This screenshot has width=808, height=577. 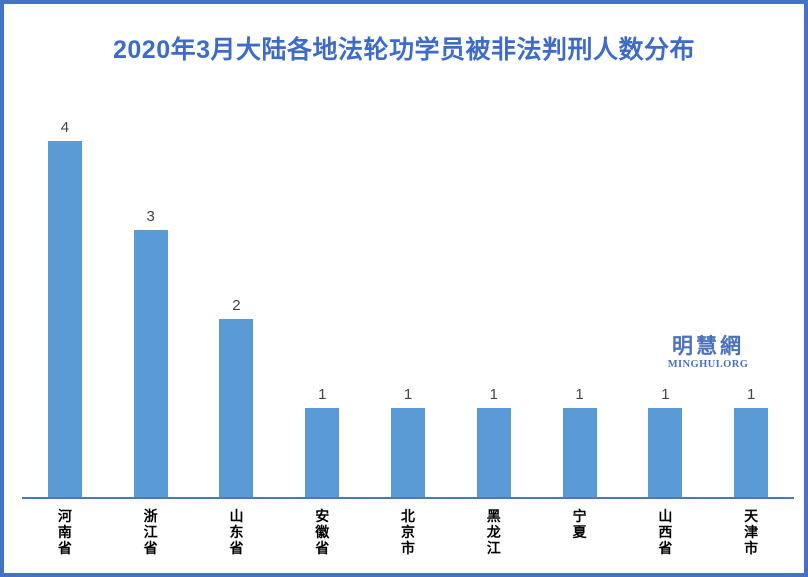 What do you see at coordinates (493, 532) in the screenshot?
I see `category-label: 黑 龙 江` at bounding box center [493, 532].